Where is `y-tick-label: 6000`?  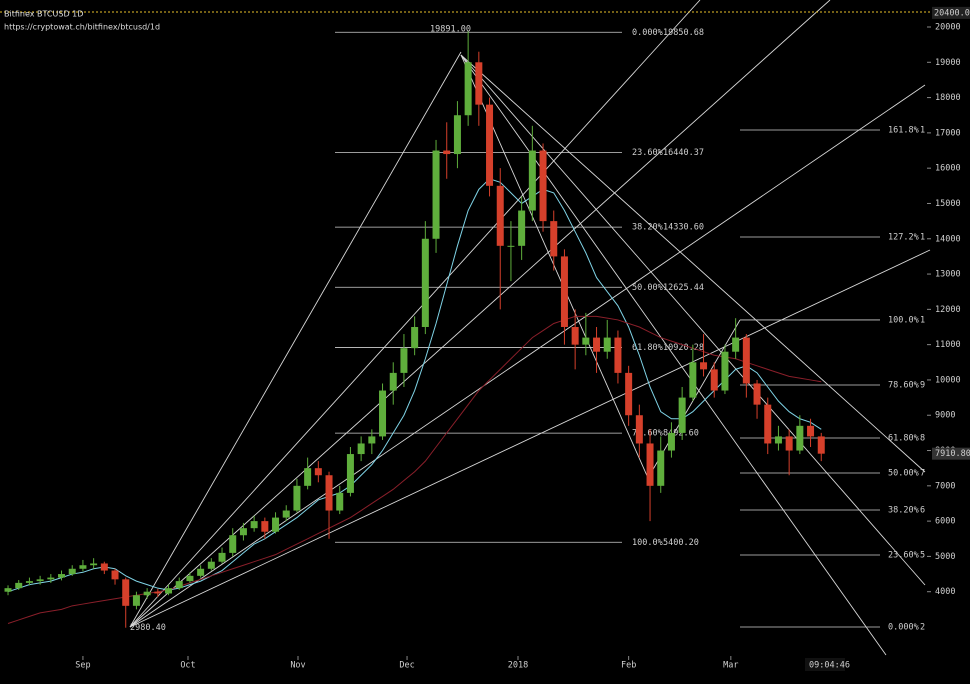 y-tick-label: 6000 is located at coordinates (945, 522).